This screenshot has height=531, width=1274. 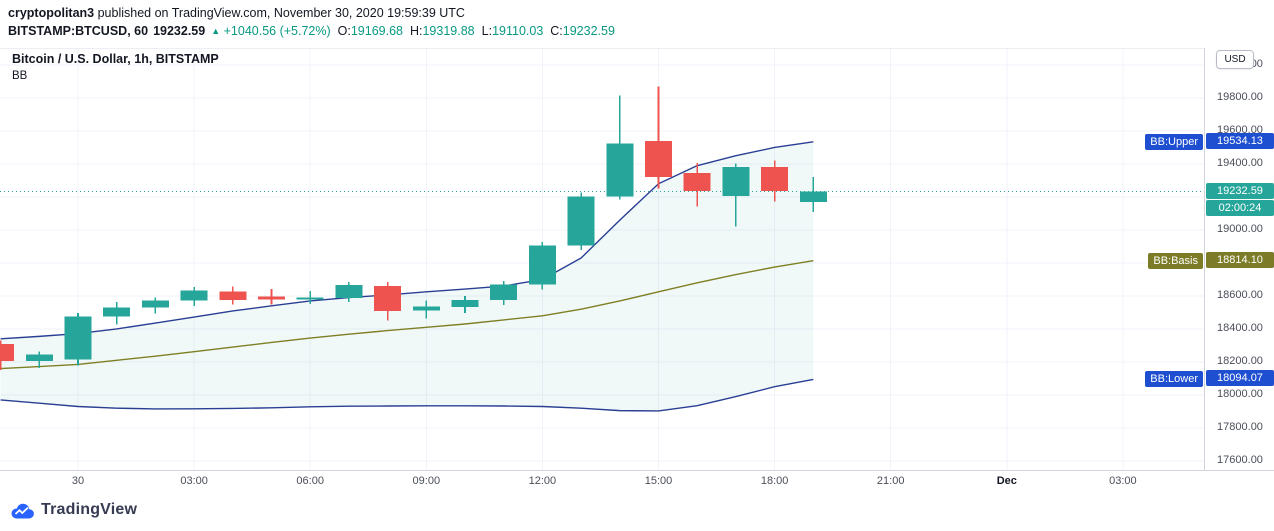 I want to click on ohlc-high: H:19319.88, so click(x=442, y=31).